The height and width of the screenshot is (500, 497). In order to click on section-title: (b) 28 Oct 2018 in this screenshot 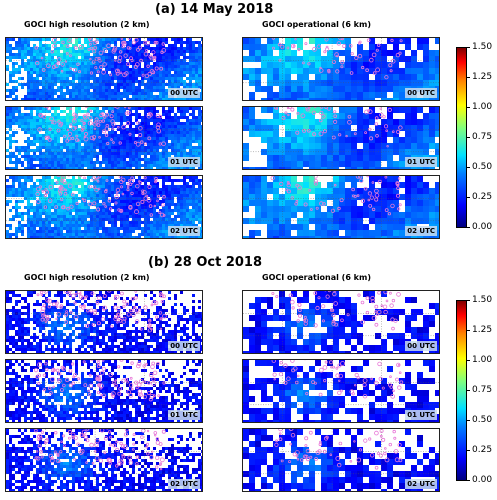, I will do `click(205, 262)`.